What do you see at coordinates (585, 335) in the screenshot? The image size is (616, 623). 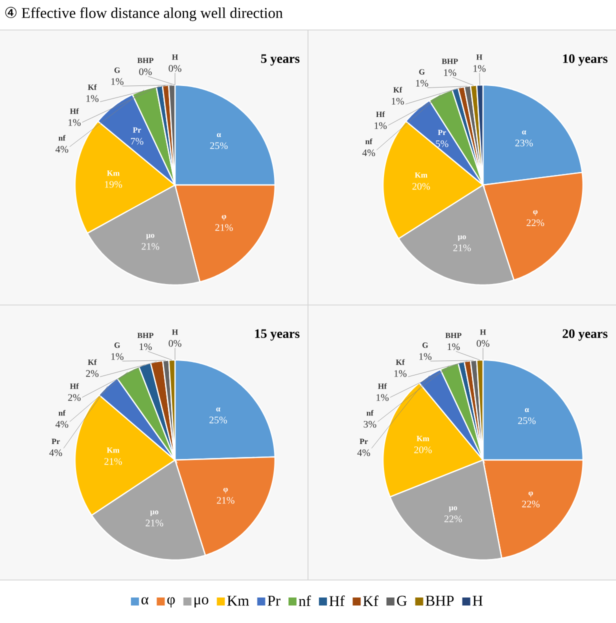 I see `chart-title: 20 years` at bounding box center [585, 335].